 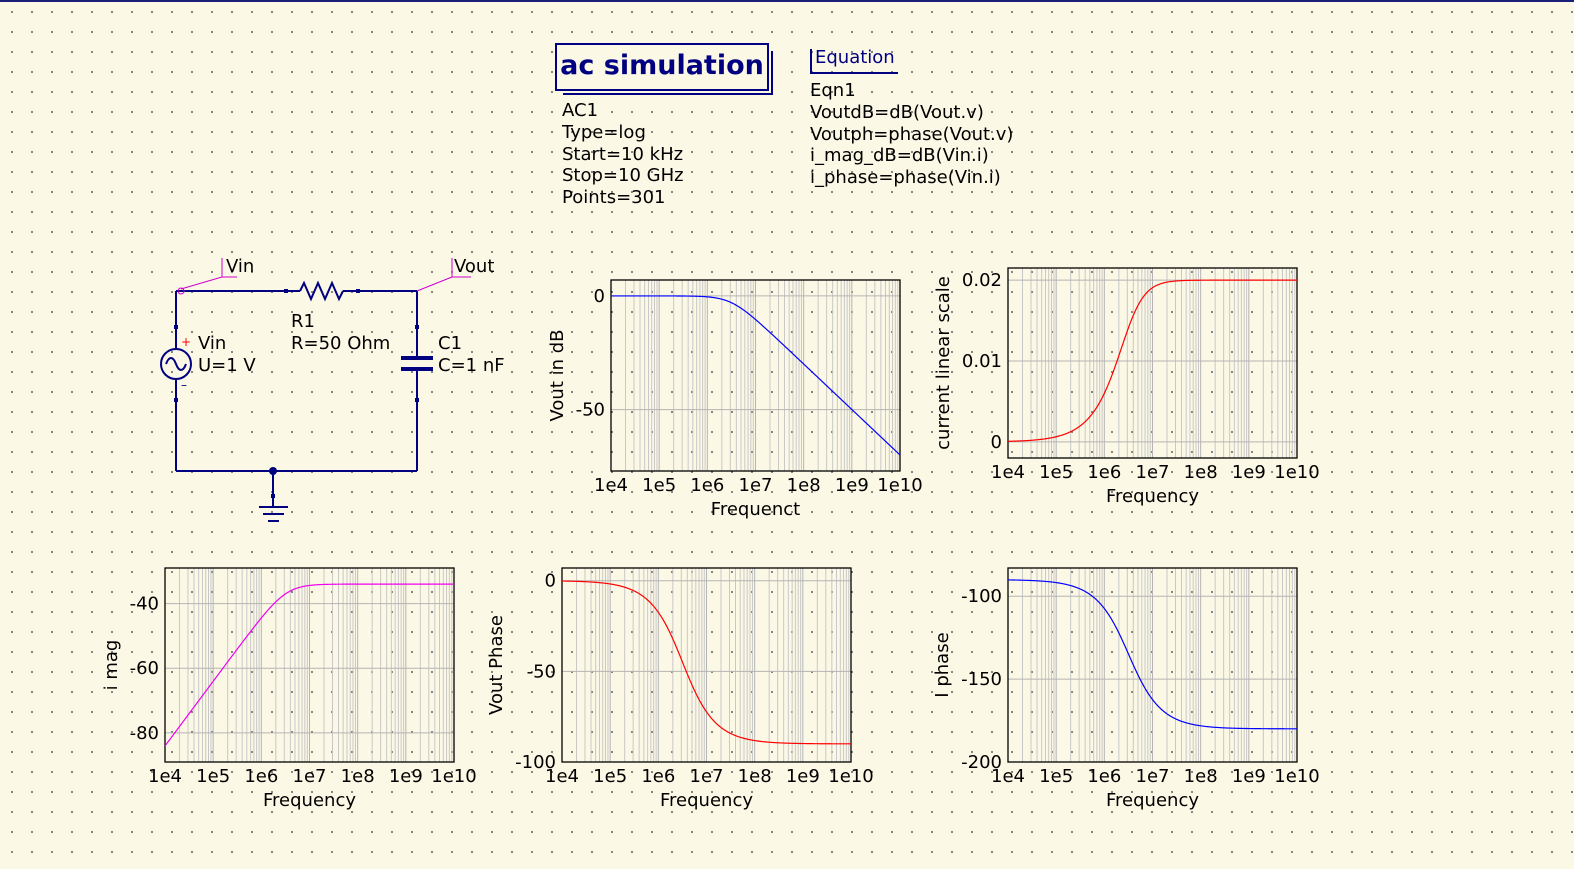 I want to click on equation-line: VoutdB=dB(Vout.v), so click(x=897, y=112).